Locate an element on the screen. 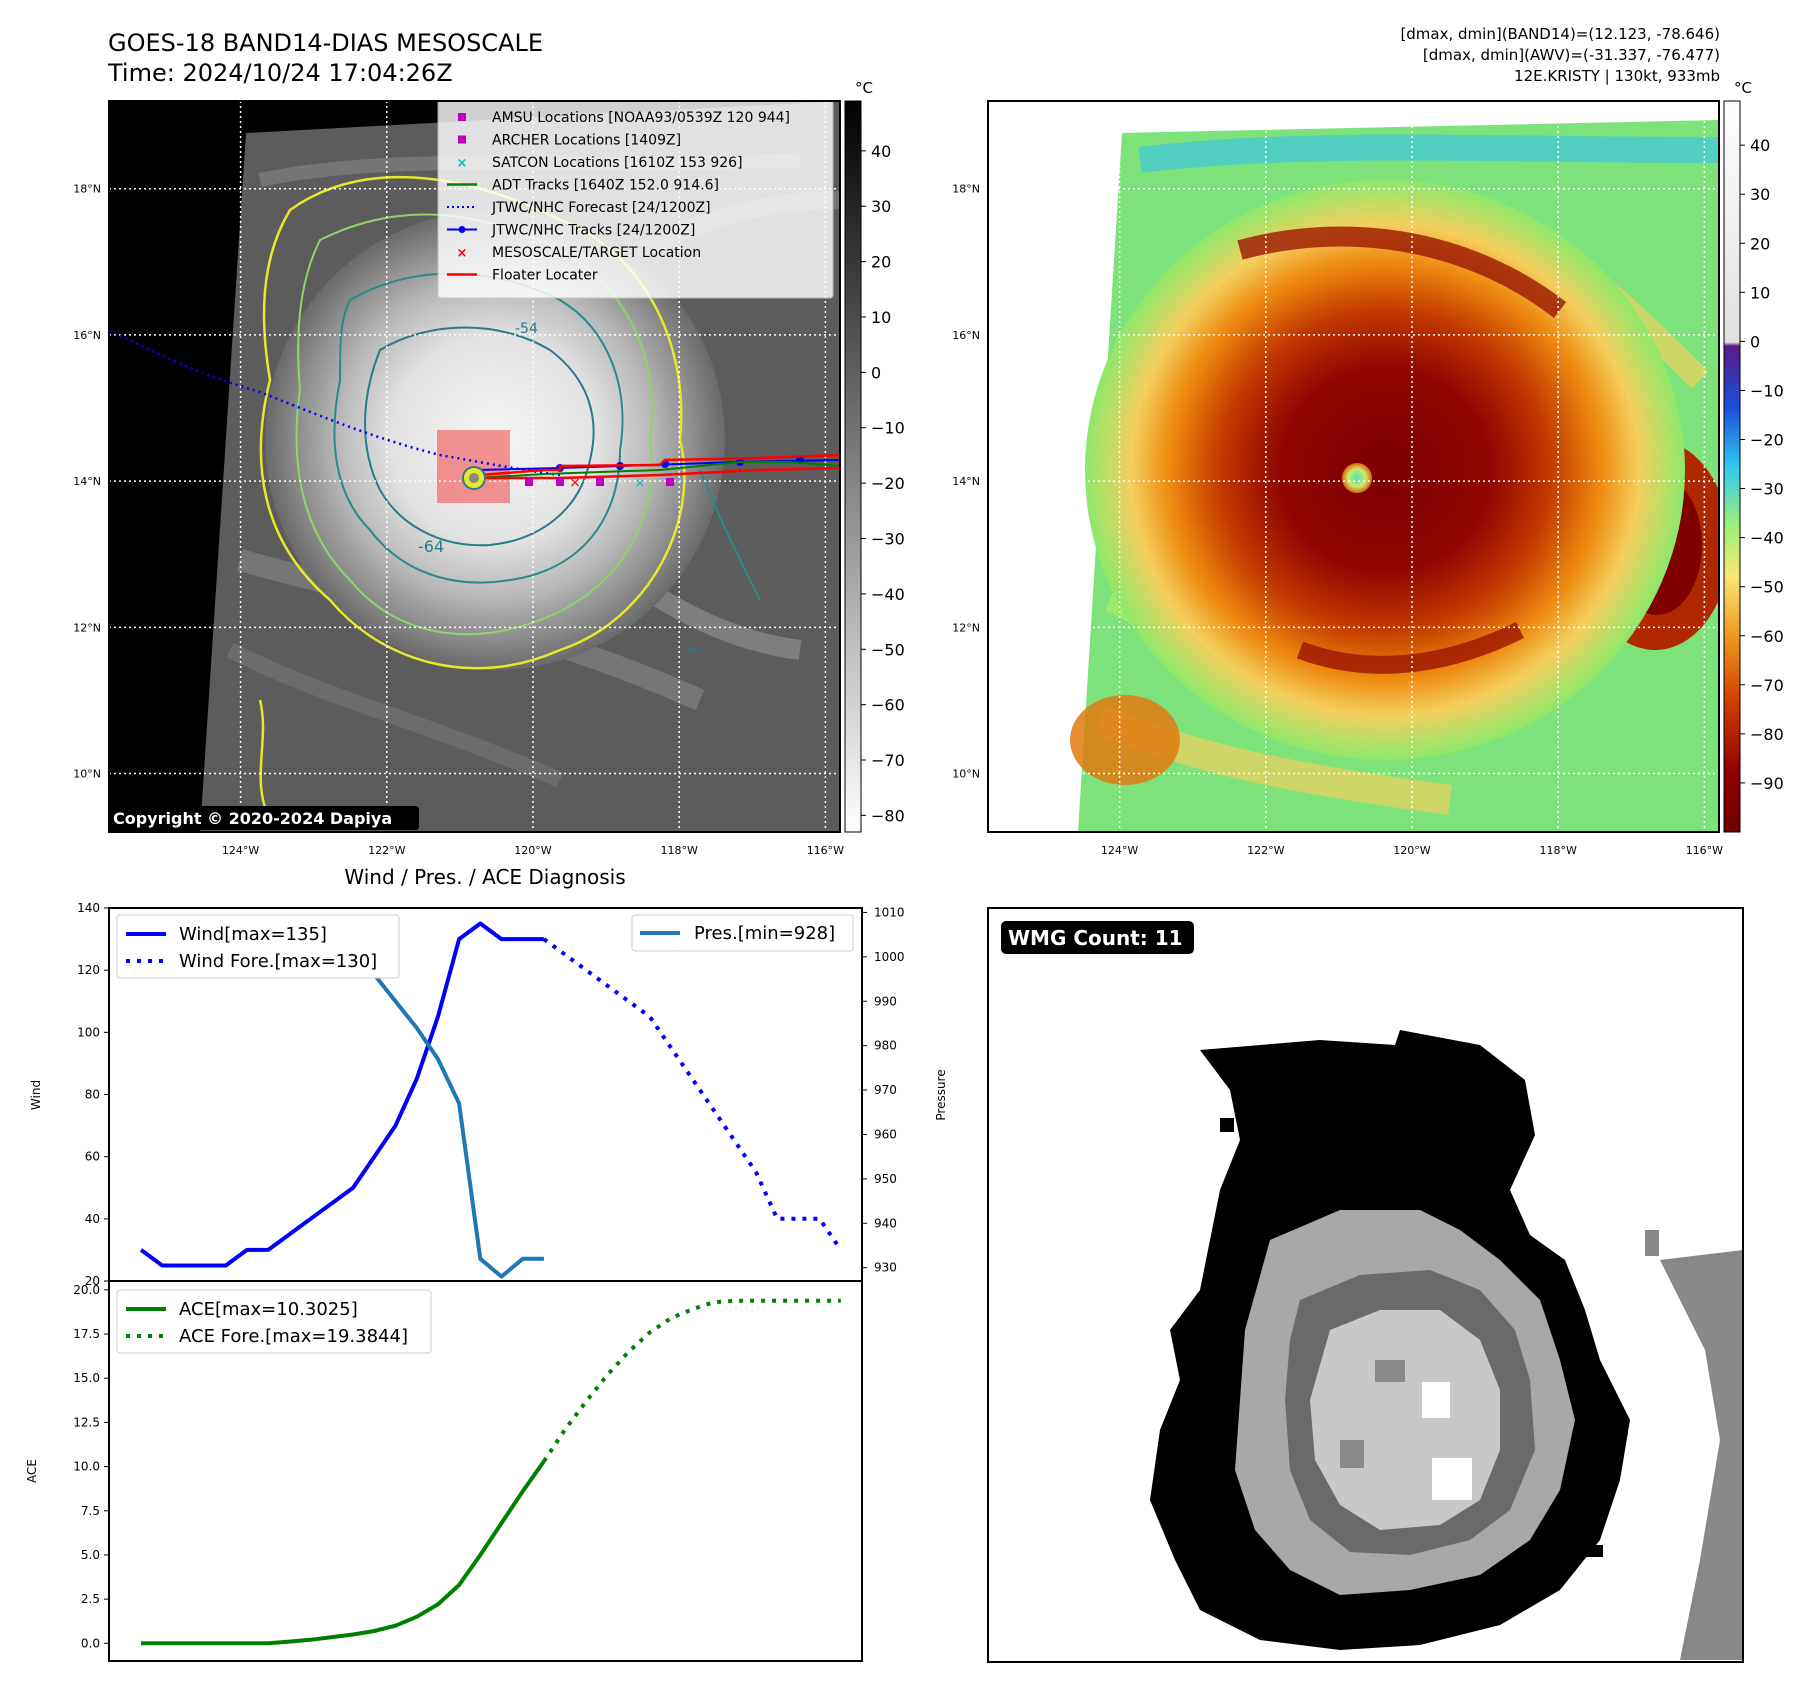 The height and width of the screenshot is (1690, 1801). left-map-lat-label: 10°N is located at coordinates (87, 774).